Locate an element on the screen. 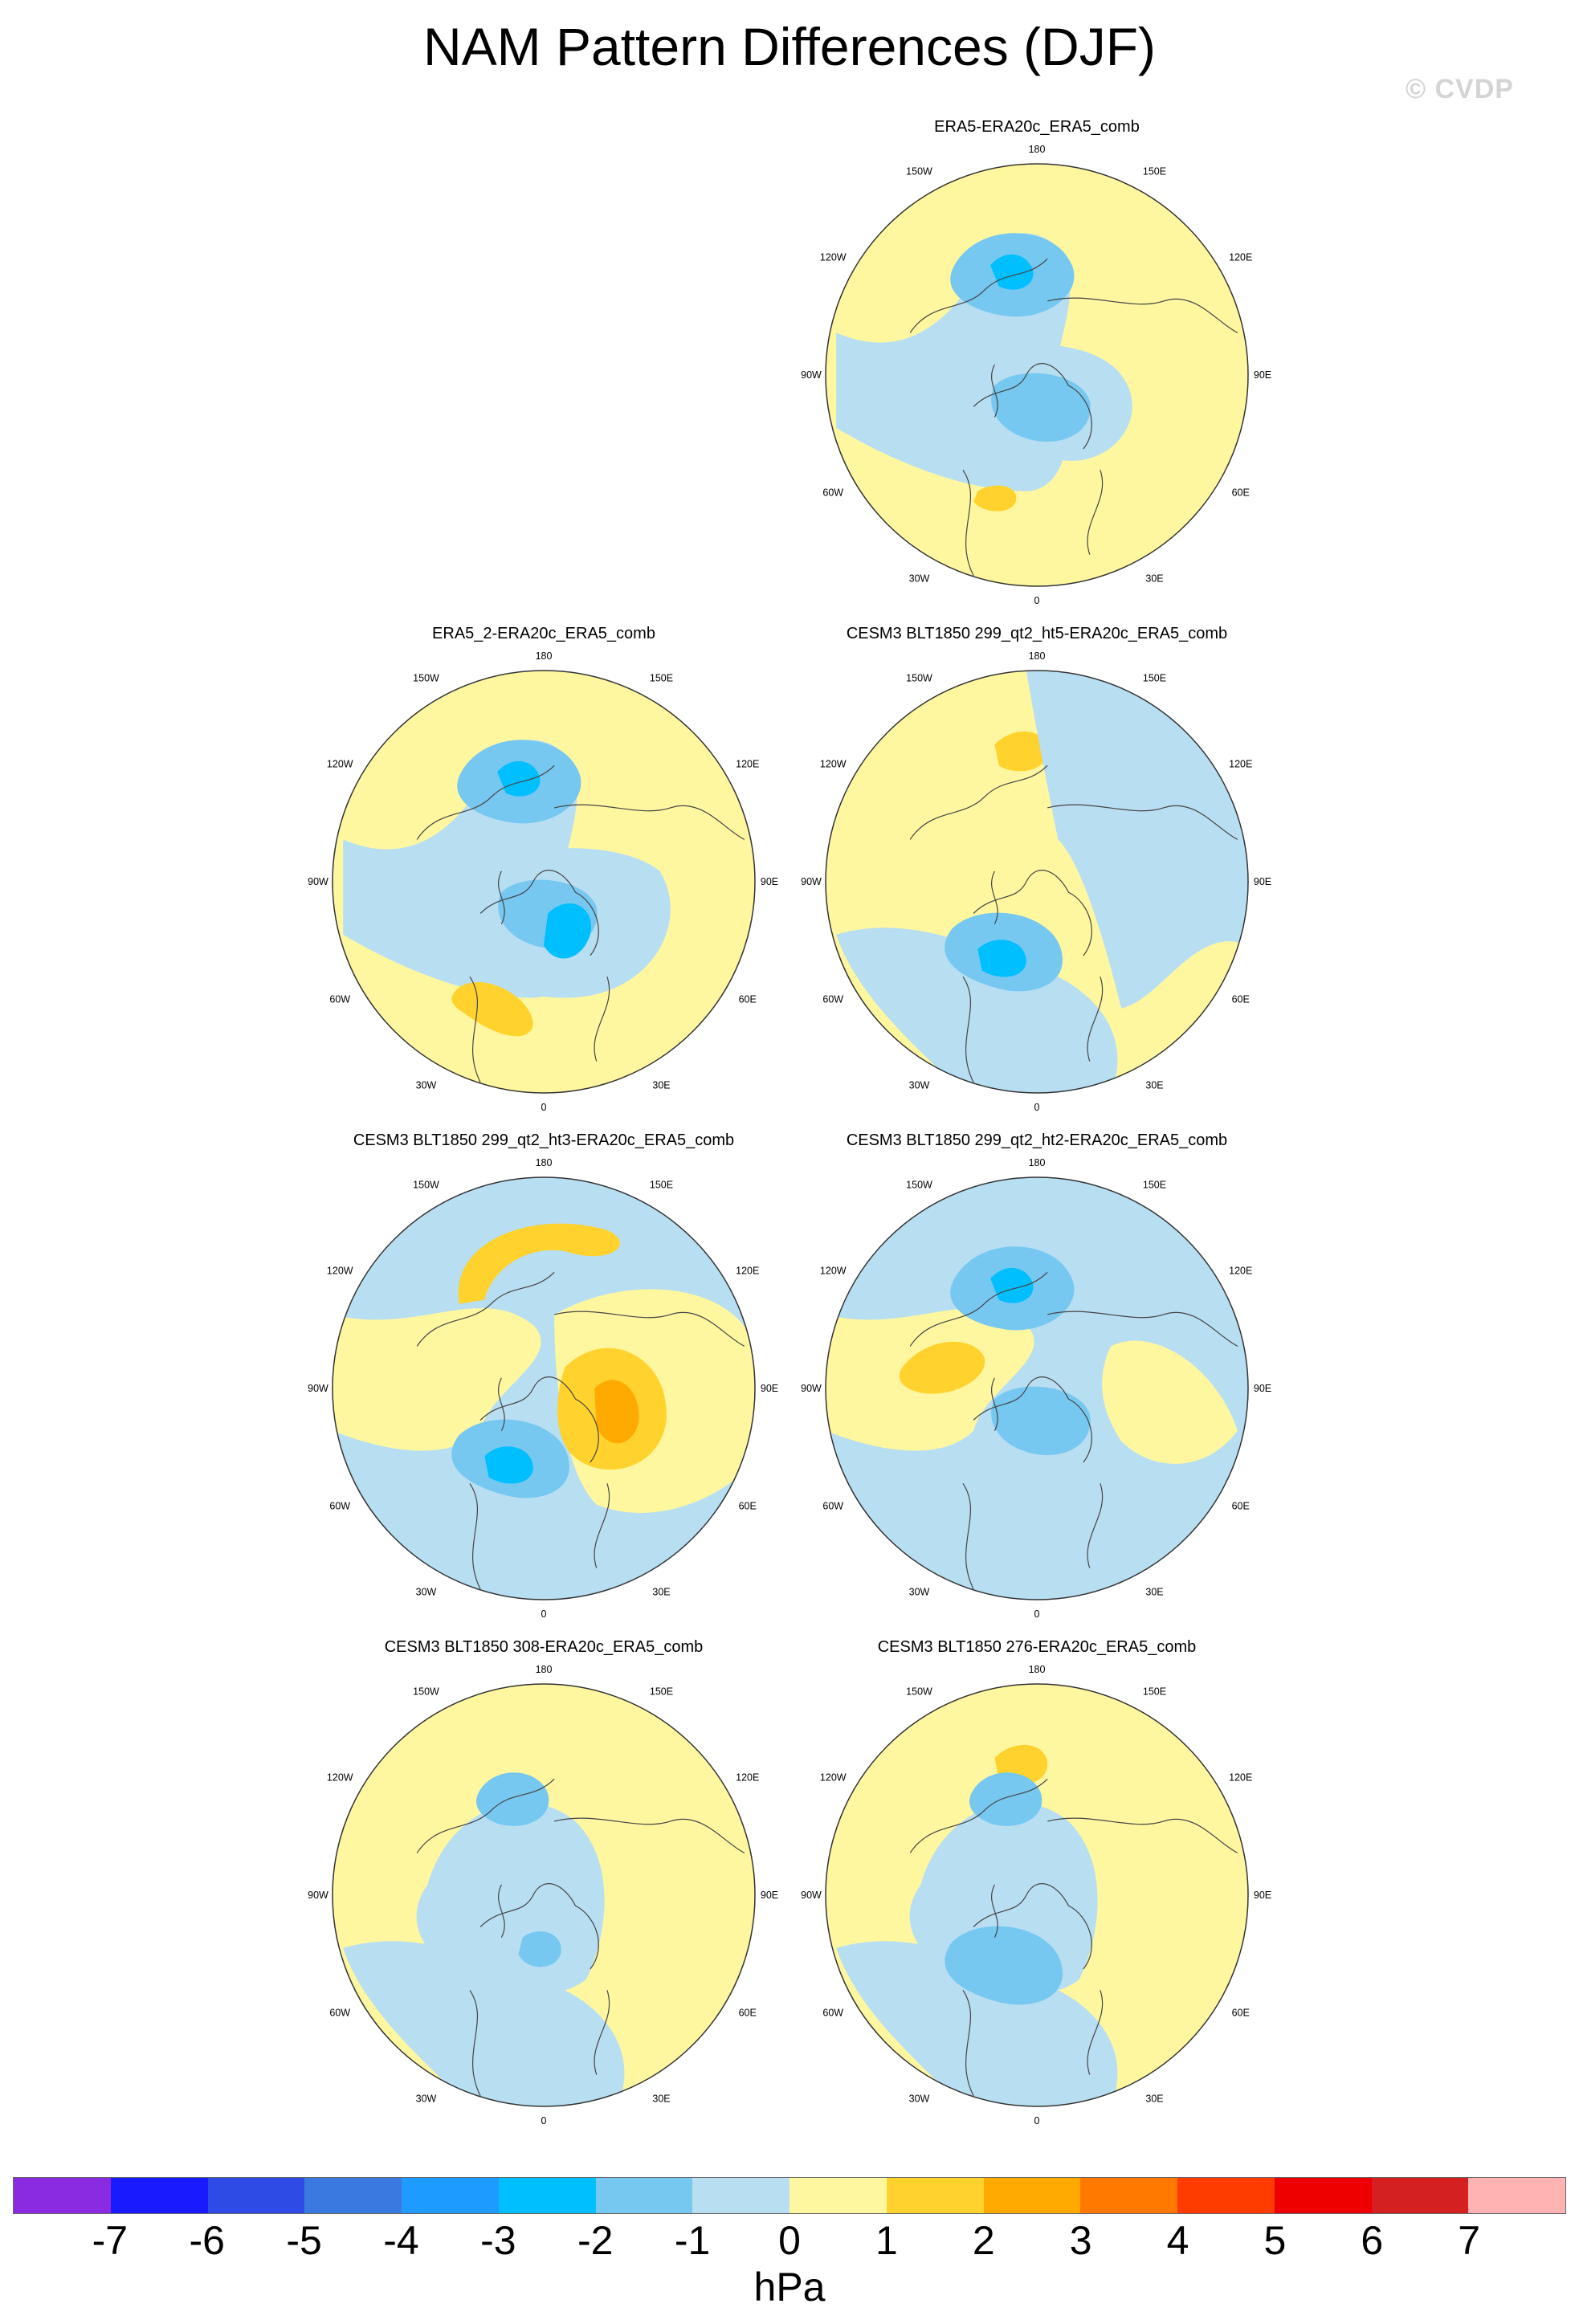 The image size is (1579, 2324). colorbar-tick-label: 4 is located at coordinates (1177, 2241).